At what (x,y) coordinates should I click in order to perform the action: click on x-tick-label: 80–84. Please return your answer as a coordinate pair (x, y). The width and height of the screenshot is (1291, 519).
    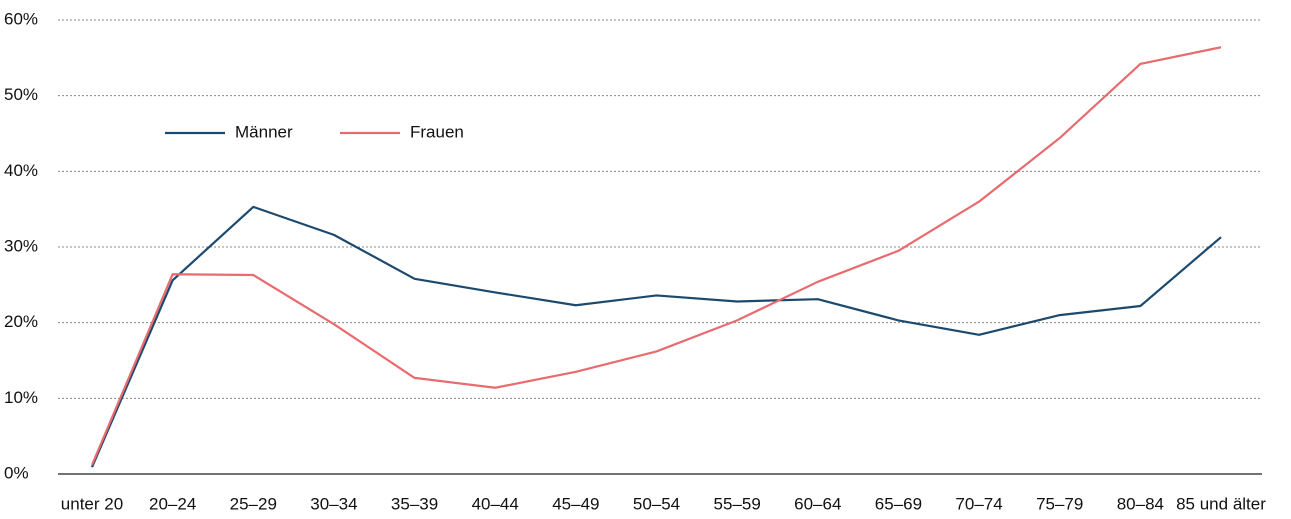
    Looking at the image, I should click on (1140, 503).